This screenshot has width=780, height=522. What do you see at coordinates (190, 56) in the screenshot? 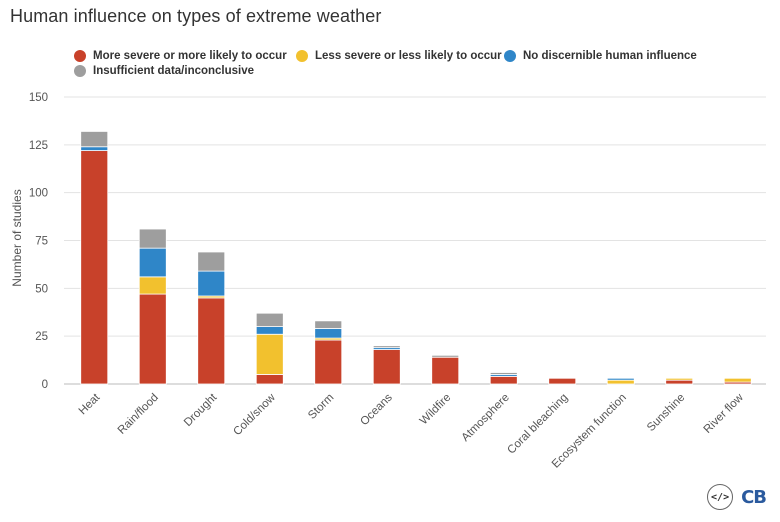
I see `legend-label: More severe or more likely to occur` at bounding box center [190, 56].